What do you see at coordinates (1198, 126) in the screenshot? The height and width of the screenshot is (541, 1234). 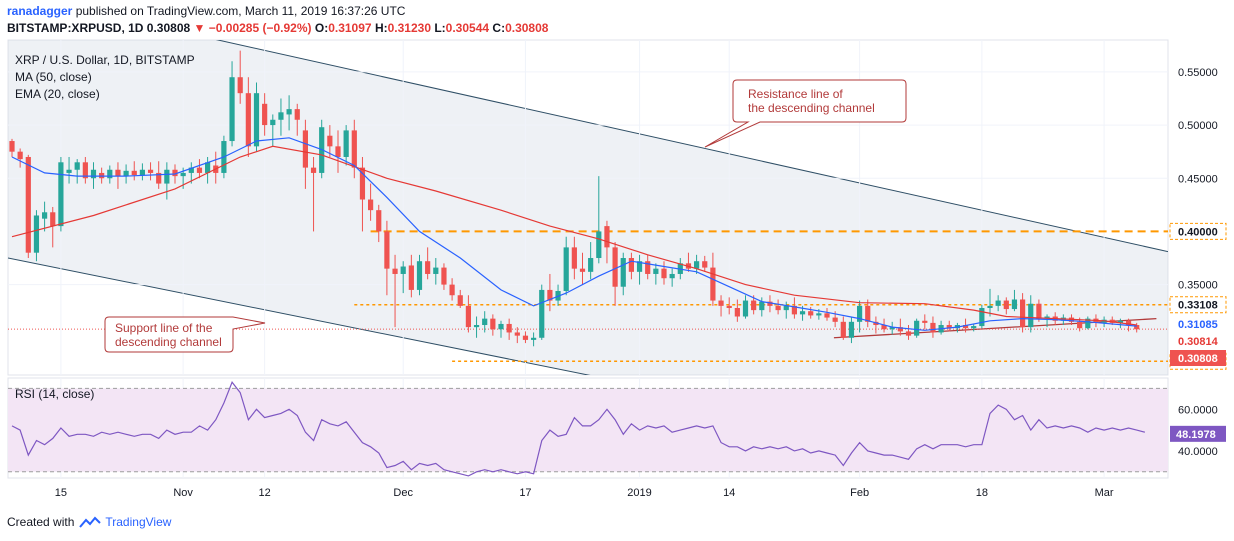 I see `y-tick-label: 0.50000` at bounding box center [1198, 126].